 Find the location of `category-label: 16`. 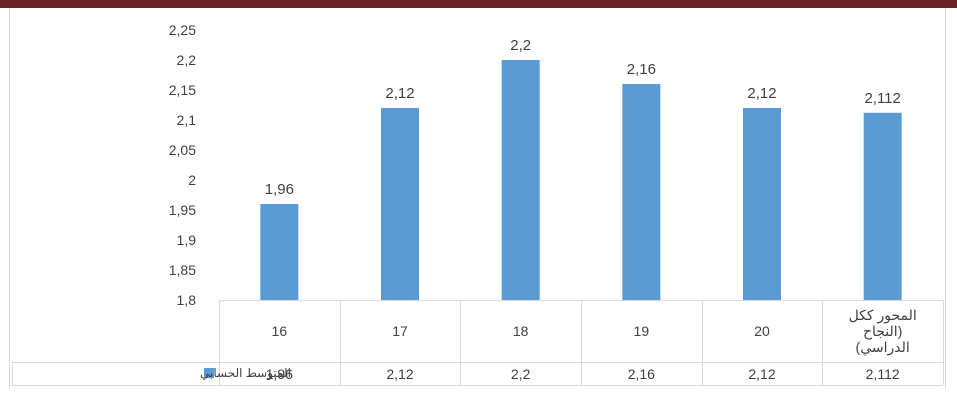

category-label: 16 is located at coordinates (280, 331).